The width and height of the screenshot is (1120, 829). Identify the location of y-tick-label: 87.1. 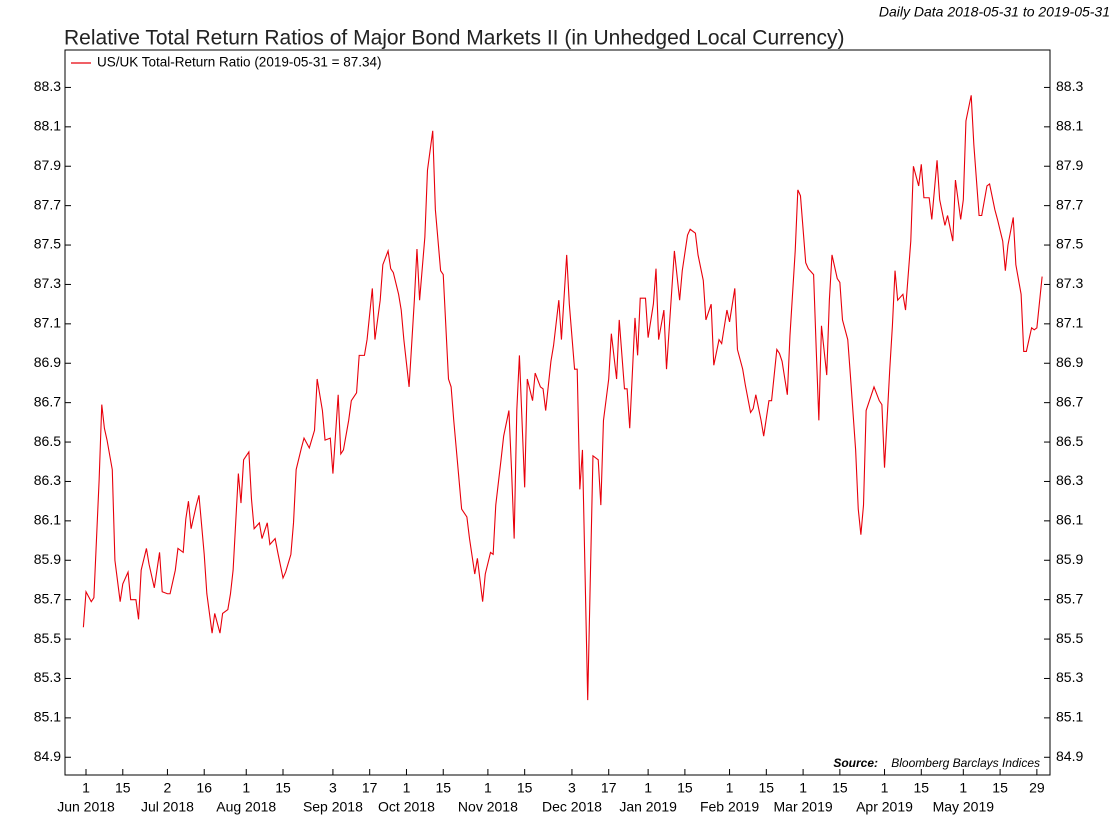
(47, 323).